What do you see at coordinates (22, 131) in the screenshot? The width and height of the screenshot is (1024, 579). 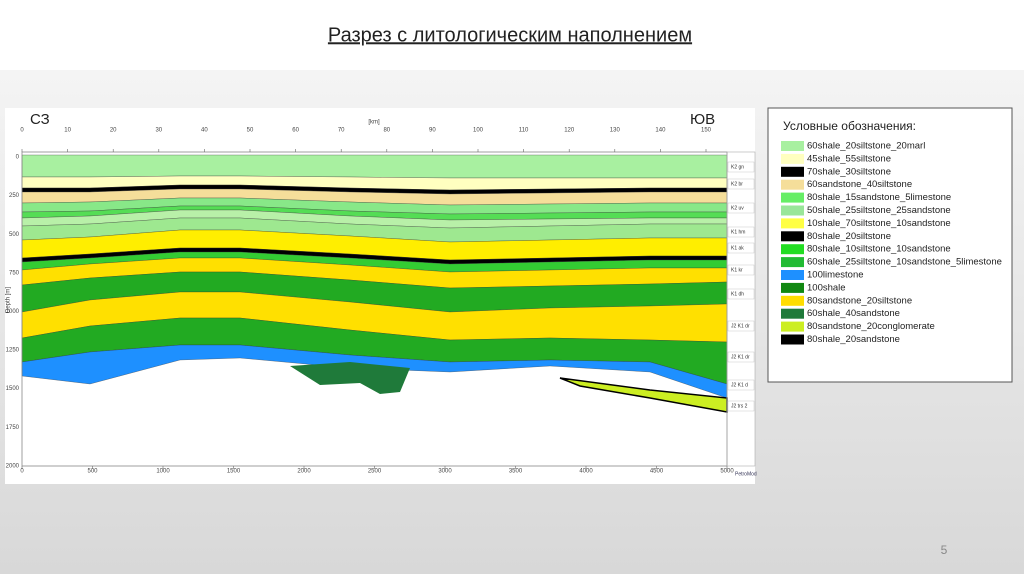 I see `top-tick-label: 0` at bounding box center [22, 131].